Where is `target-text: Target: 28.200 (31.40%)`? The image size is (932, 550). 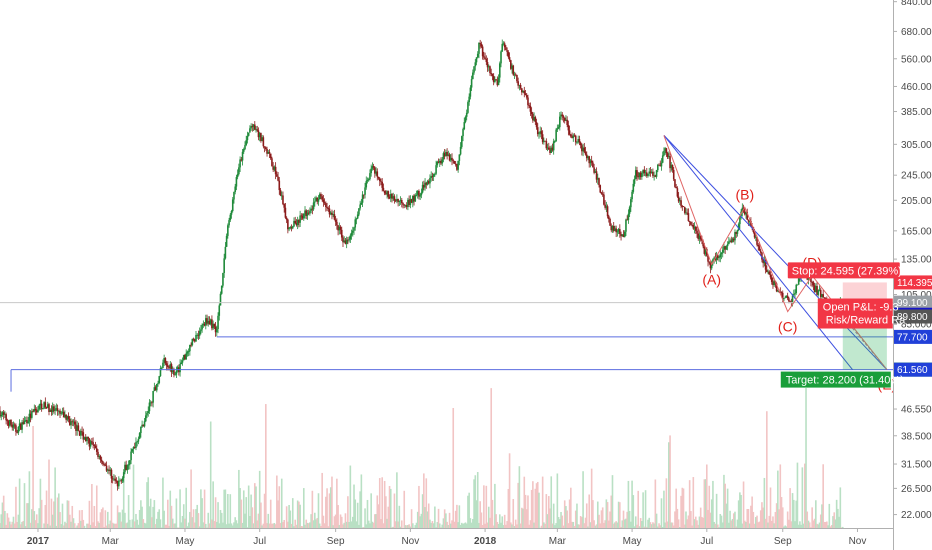
target-text: Target: 28.200 (31.40%) is located at coordinates (845, 381).